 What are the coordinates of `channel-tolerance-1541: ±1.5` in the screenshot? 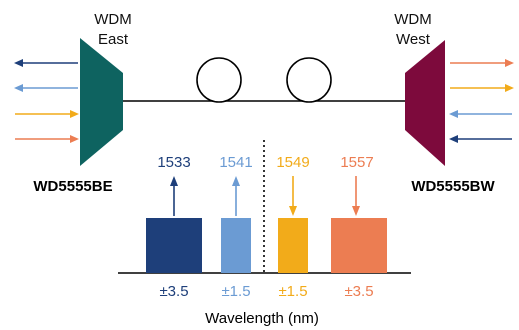 It's located at (235, 291).